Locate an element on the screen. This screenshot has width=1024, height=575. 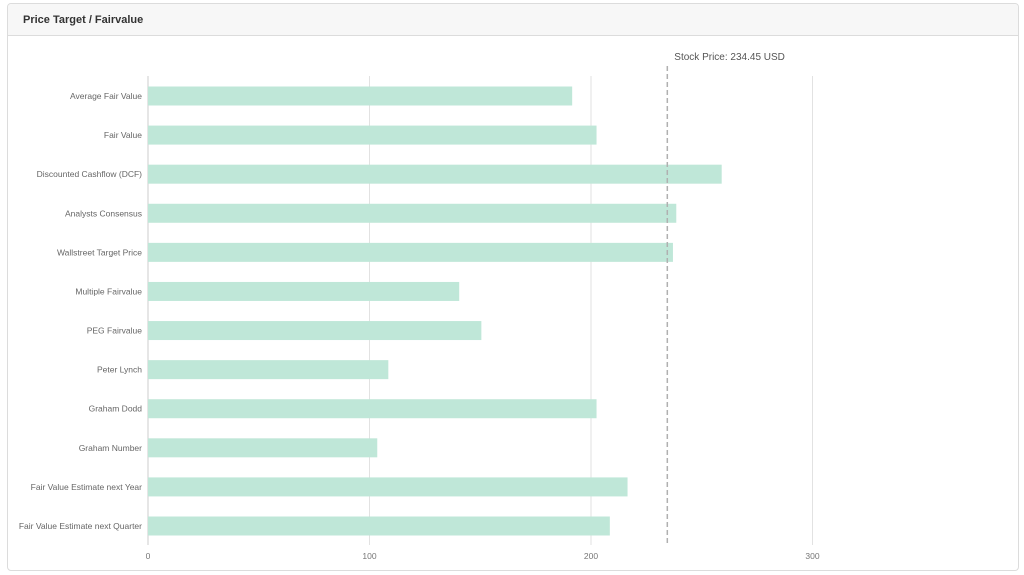
category-label: Graham Dodd is located at coordinates (116, 409).